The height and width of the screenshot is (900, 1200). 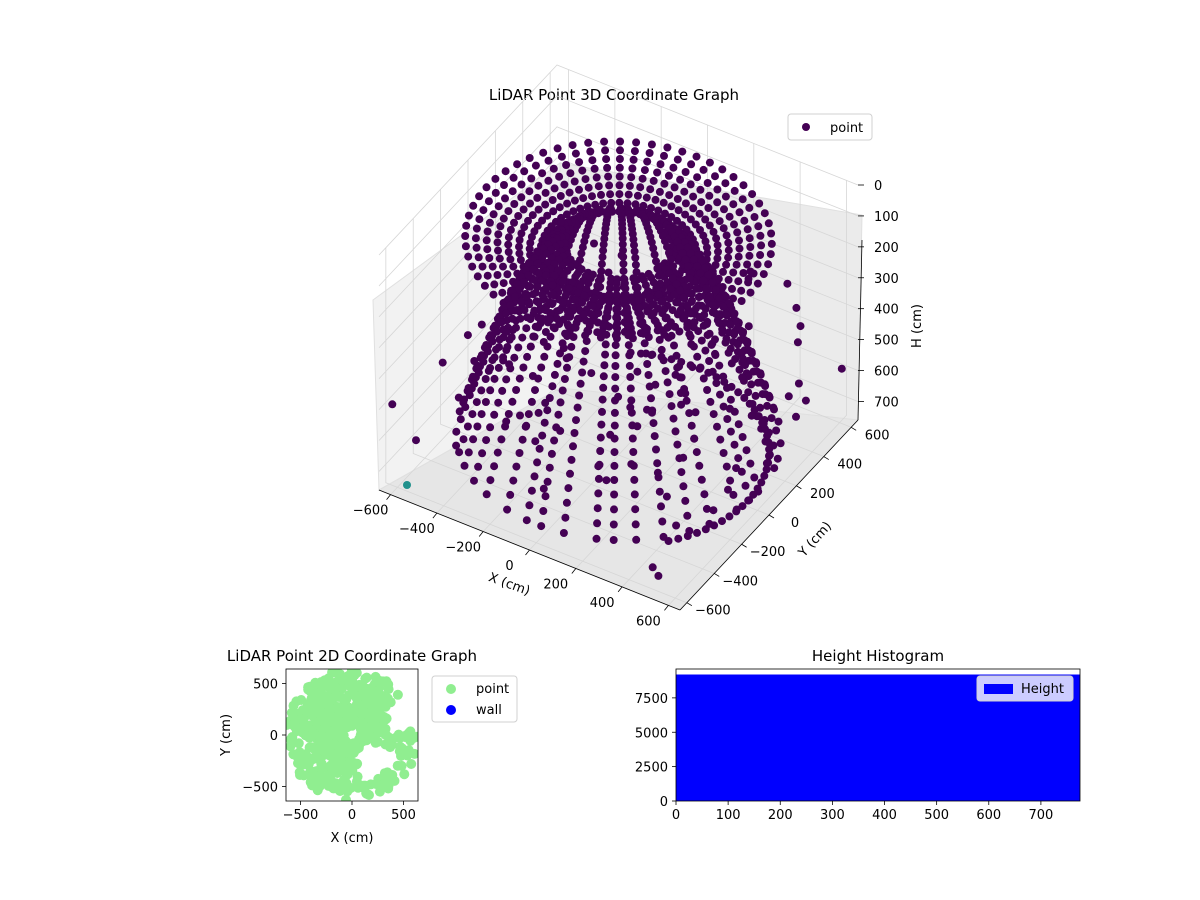 I want to click on y-tick-mark-3d, so click(x=771, y=516).